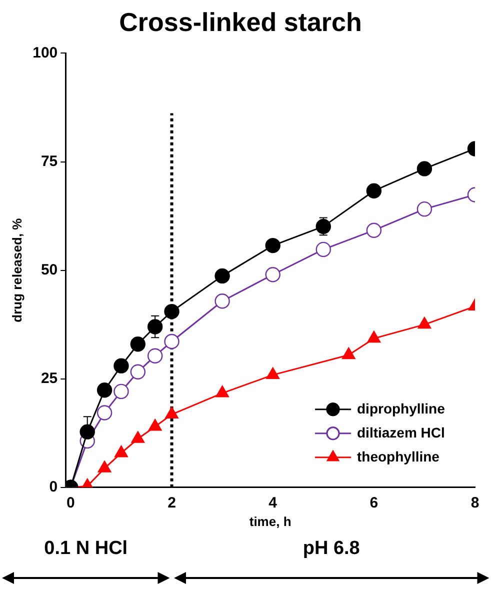 The width and height of the screenshot is (491, 605). What do you see at coordinates (273, 503) in the screenshot?
I see `x-tick-label: 4` at bounding box center [273, 503].